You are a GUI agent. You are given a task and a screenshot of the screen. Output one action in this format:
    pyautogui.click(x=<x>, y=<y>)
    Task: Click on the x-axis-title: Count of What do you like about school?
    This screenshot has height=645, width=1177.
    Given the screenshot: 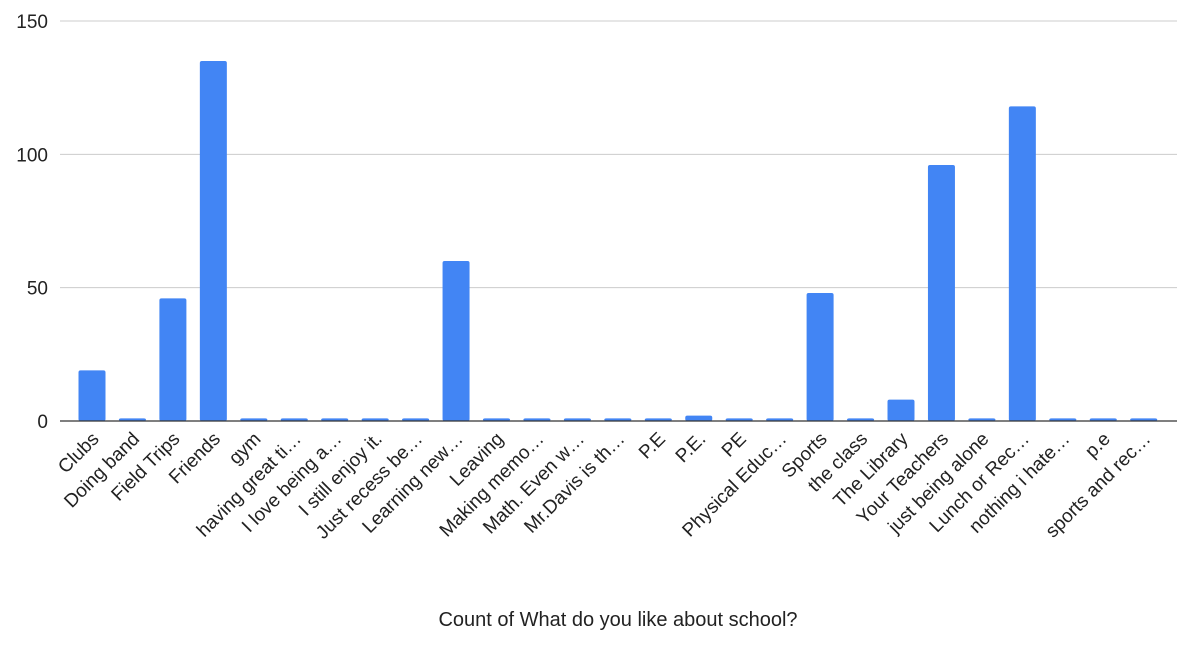 What is the action you would take?
    pyautogui.click(x=617, y=620)
    